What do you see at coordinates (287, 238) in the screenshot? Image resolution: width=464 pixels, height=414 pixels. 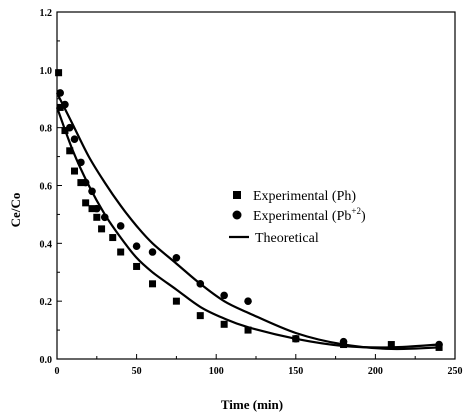 I see `legend-label: Theoretical` at bounding box center [287, 238].